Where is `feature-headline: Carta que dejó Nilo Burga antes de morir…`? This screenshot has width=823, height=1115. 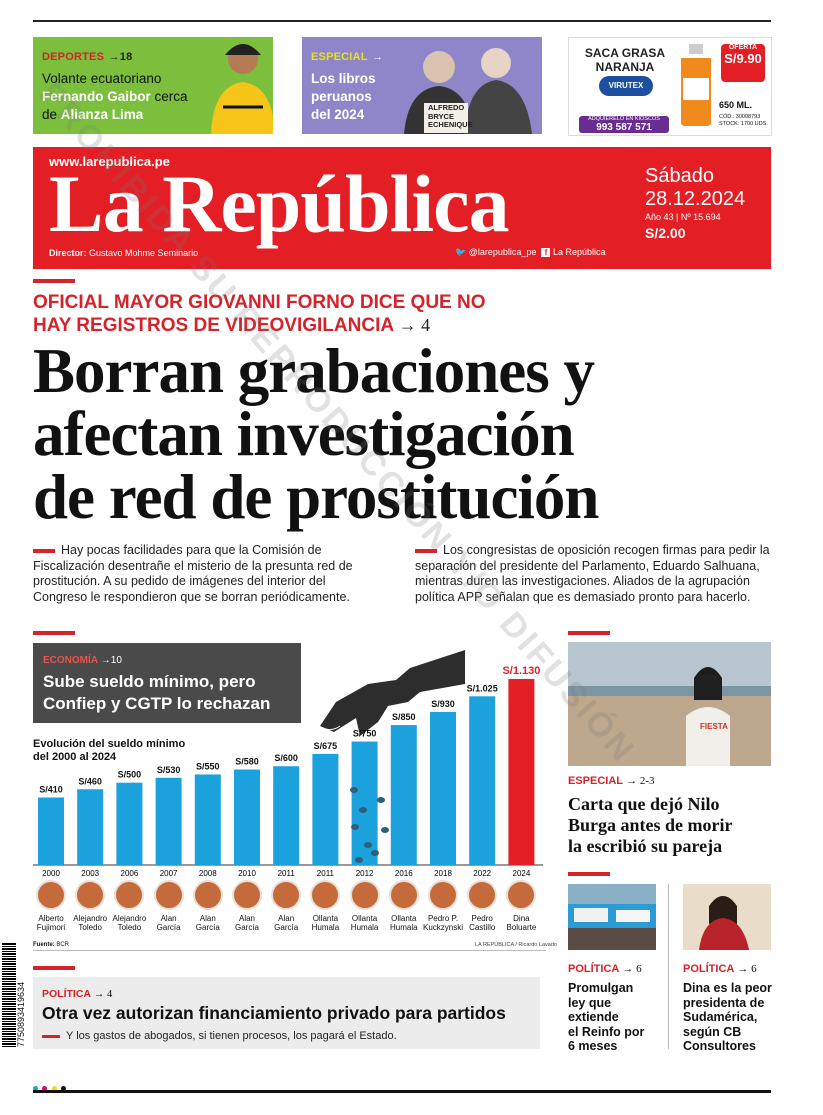 feature-headline: Carta que dejó Nilo Burga antes de morir… is located at coordinates (650, 825).